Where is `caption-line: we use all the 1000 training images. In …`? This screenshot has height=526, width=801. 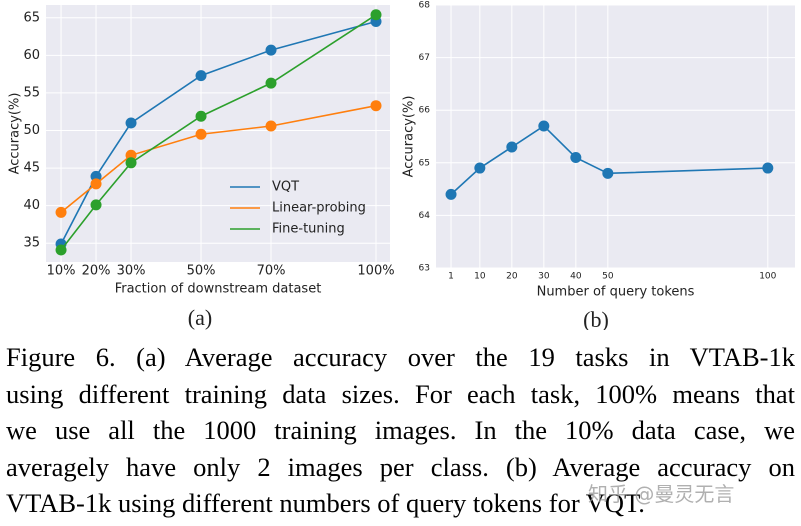 caption-line: we use all the 1000 training images. In … is located at coordinates (400, 430).